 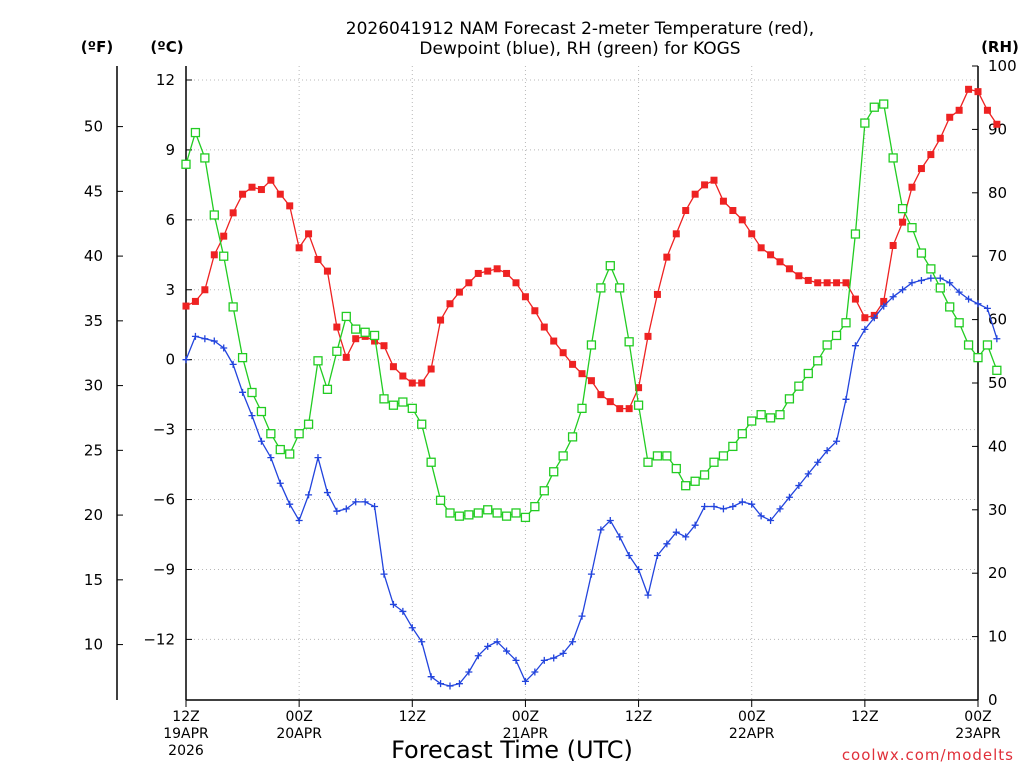 What do you see at coordinates (93, 127) in the screenshot?
I see `fahrenheit-tick-label: 50` at bounding box center [93, 127].